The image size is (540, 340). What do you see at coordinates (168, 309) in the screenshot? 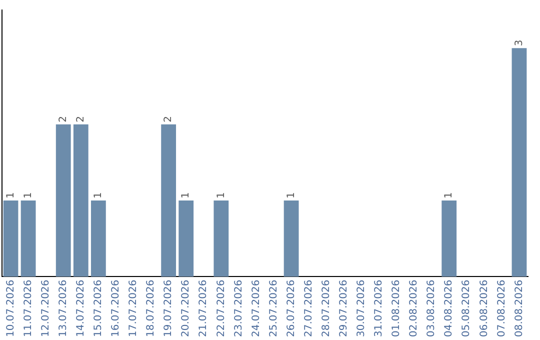
I see `x-tick-label: 19.07.2026` at bounding box center [168, 309].